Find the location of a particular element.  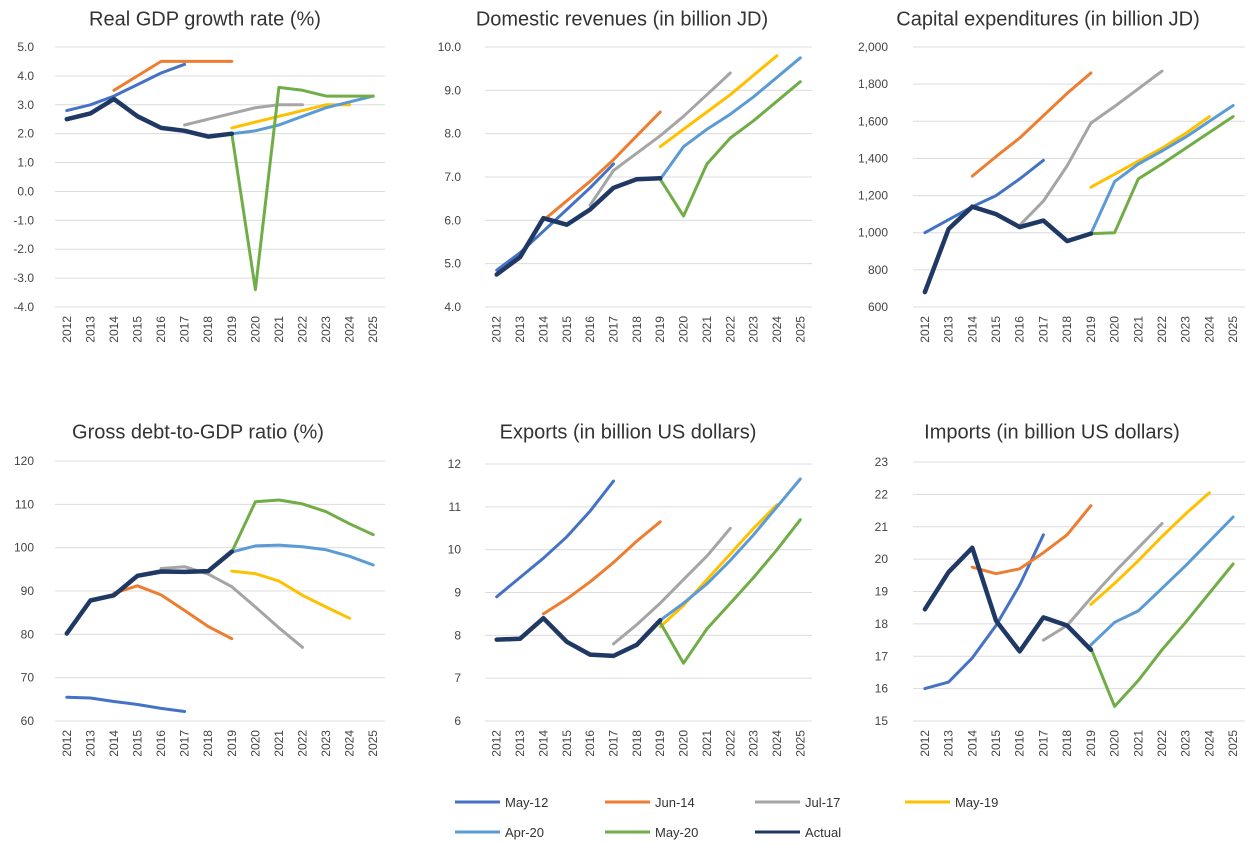

y-tick-label: 21 is located at coordinates (882, 527).